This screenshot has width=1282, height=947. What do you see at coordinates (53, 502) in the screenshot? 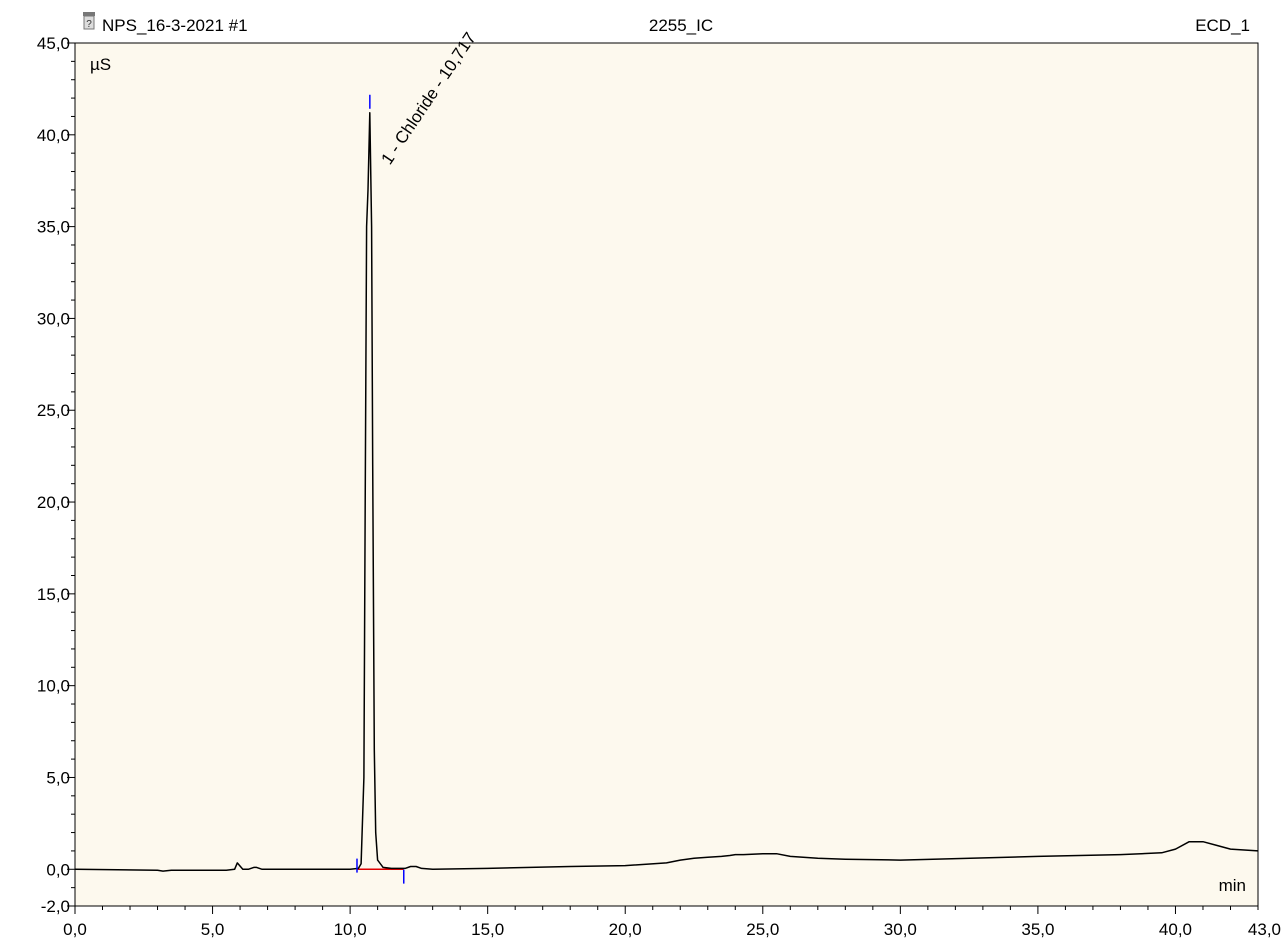
I see `y-tick-label: 20,0` at bounding box center [53, 502].